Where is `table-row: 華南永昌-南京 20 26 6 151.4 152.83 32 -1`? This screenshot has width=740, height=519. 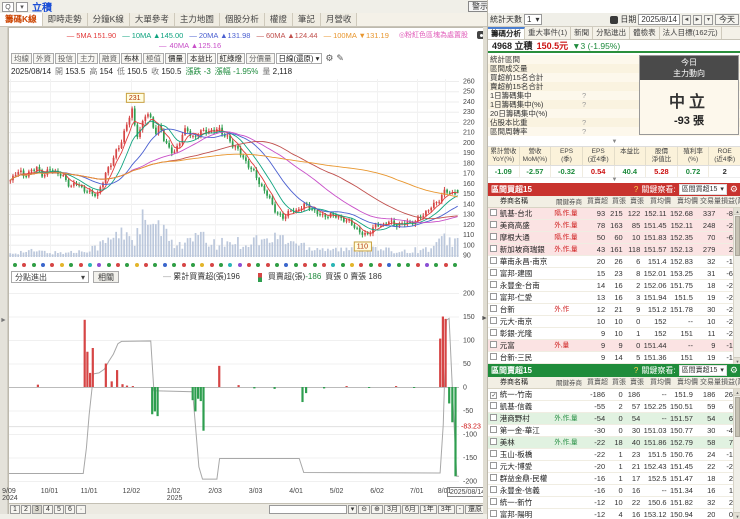 table-row: 華南永昌-南京 20 26 6 151.4 152.83 32 -1 is located at coordinates (611, 262).